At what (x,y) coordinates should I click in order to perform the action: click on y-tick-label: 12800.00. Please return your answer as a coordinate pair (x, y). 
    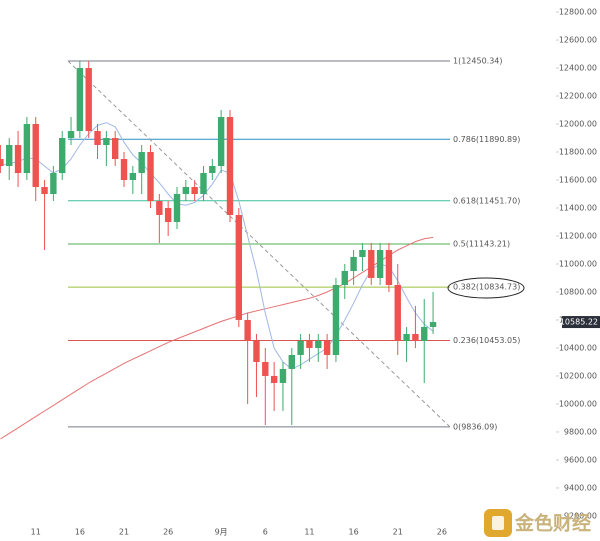
    Looking at the image, I should click on (578, 12).